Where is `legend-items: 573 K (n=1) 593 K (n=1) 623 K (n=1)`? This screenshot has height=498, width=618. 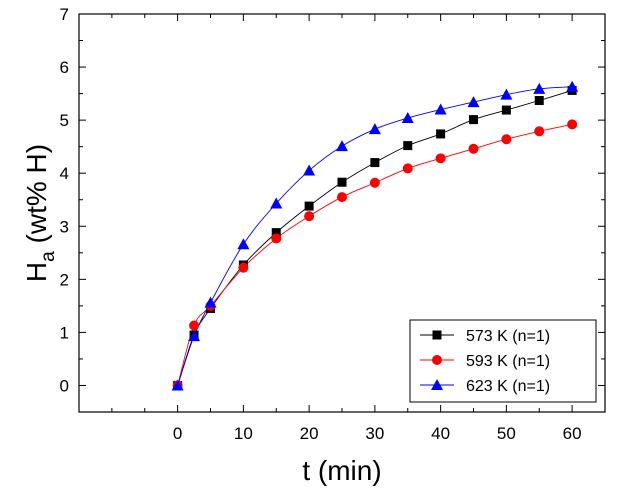 legend-items: 573 K (n=1) 593 K (n=1) 623 K (n=1) is located at coordinates (485, 361).